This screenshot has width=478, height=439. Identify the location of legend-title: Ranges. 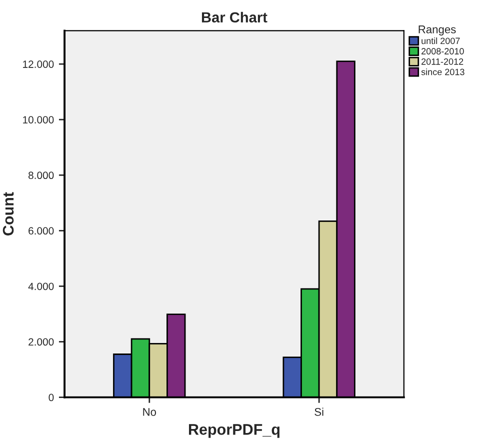
(437, 31).